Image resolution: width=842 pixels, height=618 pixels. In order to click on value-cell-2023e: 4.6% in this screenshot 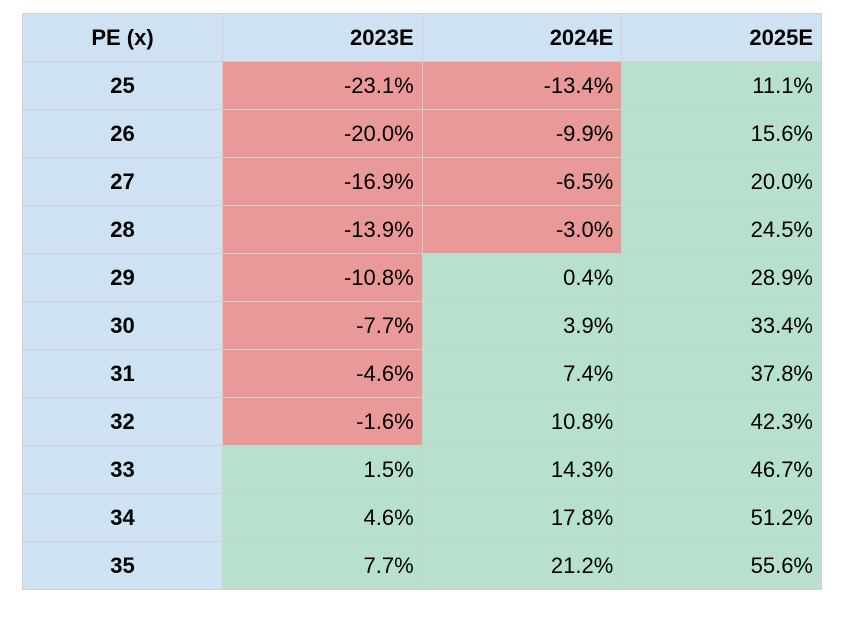, I will do `click(322, 517)`.